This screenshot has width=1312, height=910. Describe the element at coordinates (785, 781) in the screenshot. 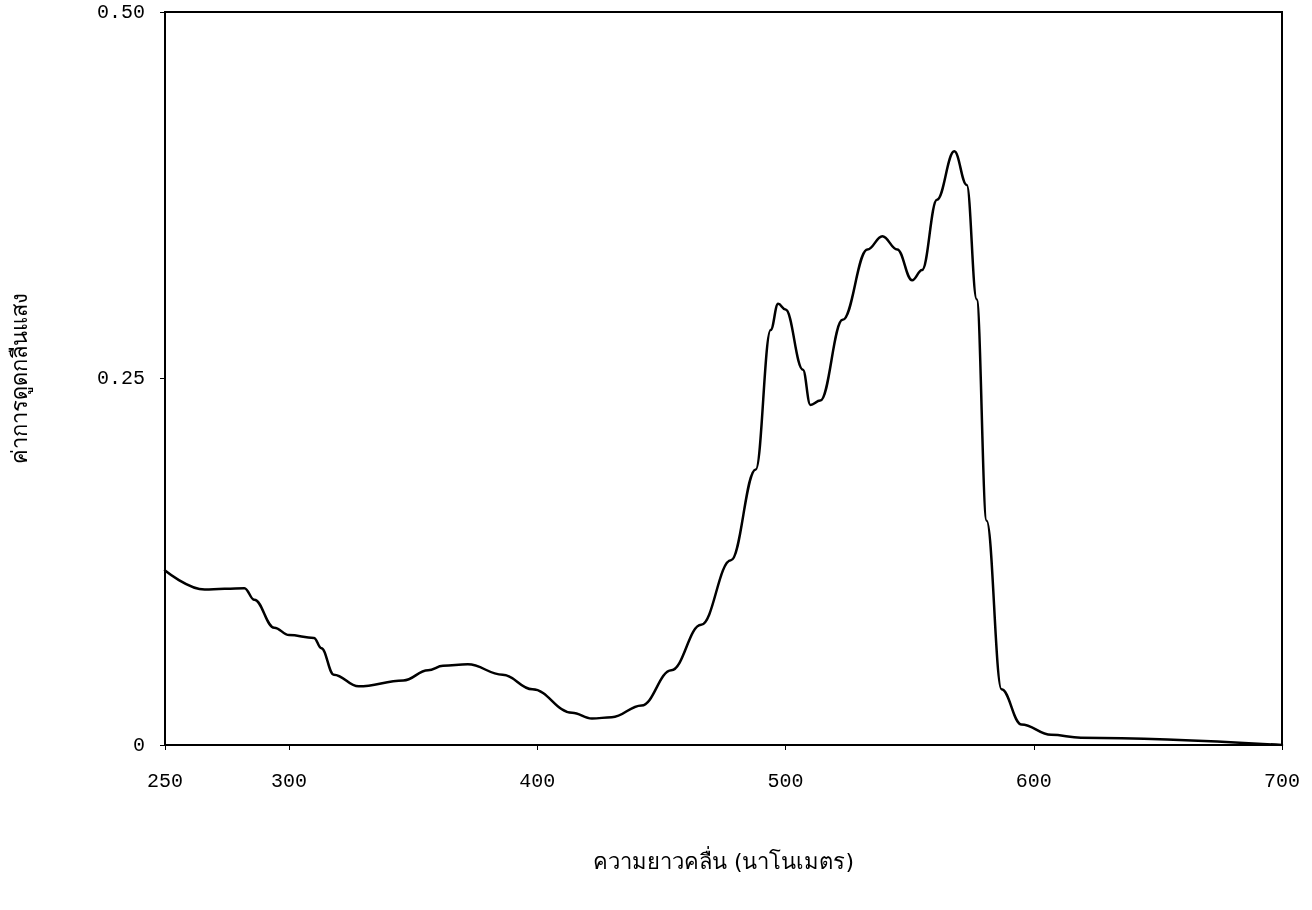

I see `x-tick-label: 500` at that location.